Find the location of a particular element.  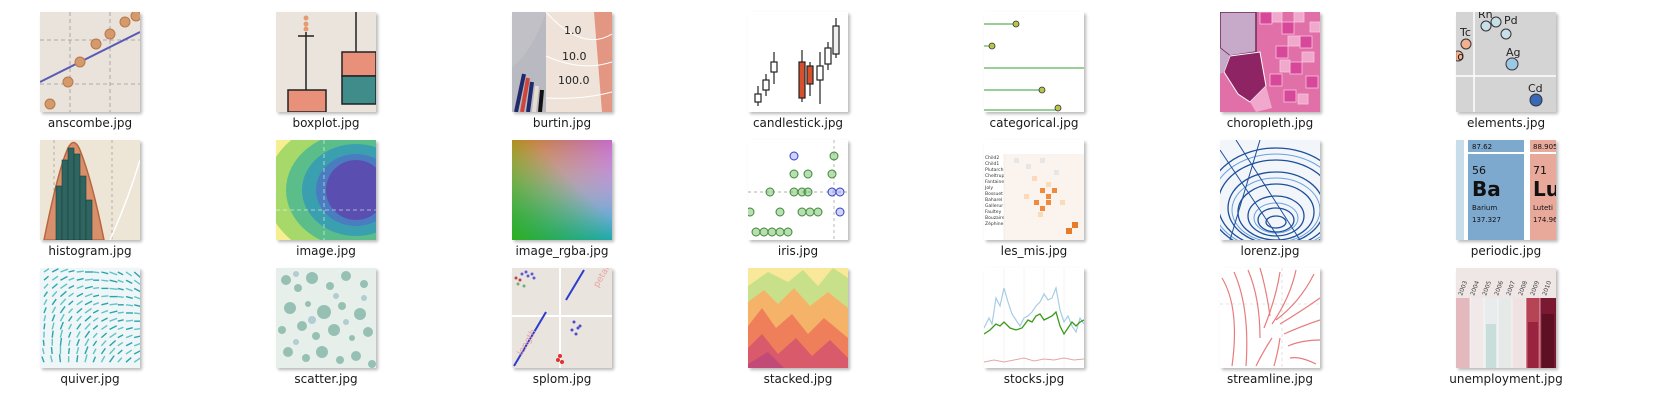

file-item-elements: Tc Pd Rh Ag Cd Io elements.jpg is located at coordinates (1496, 76).